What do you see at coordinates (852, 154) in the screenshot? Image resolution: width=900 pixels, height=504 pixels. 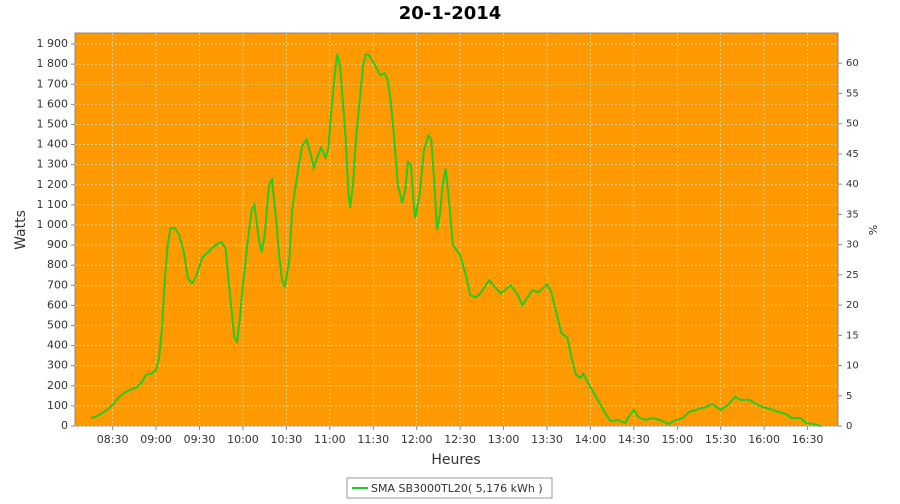 I see `y2-tick-label: 45` at bounding box center [852, 154].